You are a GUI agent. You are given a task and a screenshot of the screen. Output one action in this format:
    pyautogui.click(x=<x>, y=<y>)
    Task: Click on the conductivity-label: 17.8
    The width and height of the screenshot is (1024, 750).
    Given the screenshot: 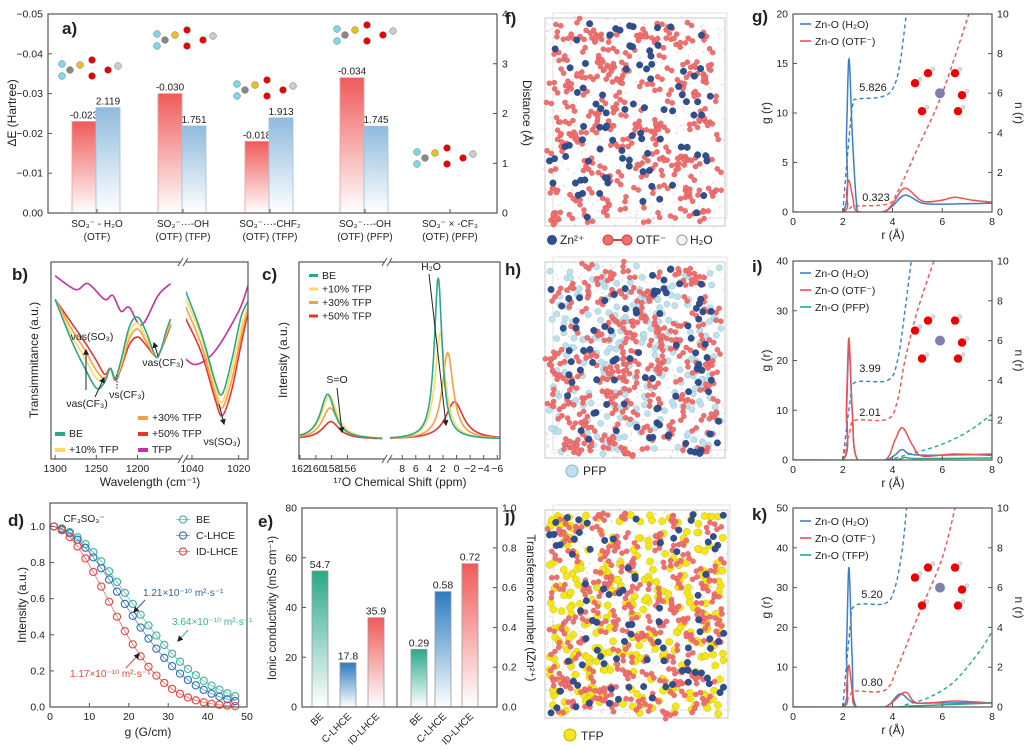 What is the action you would take?
    pyautogui.click(x=348, y=657)
    